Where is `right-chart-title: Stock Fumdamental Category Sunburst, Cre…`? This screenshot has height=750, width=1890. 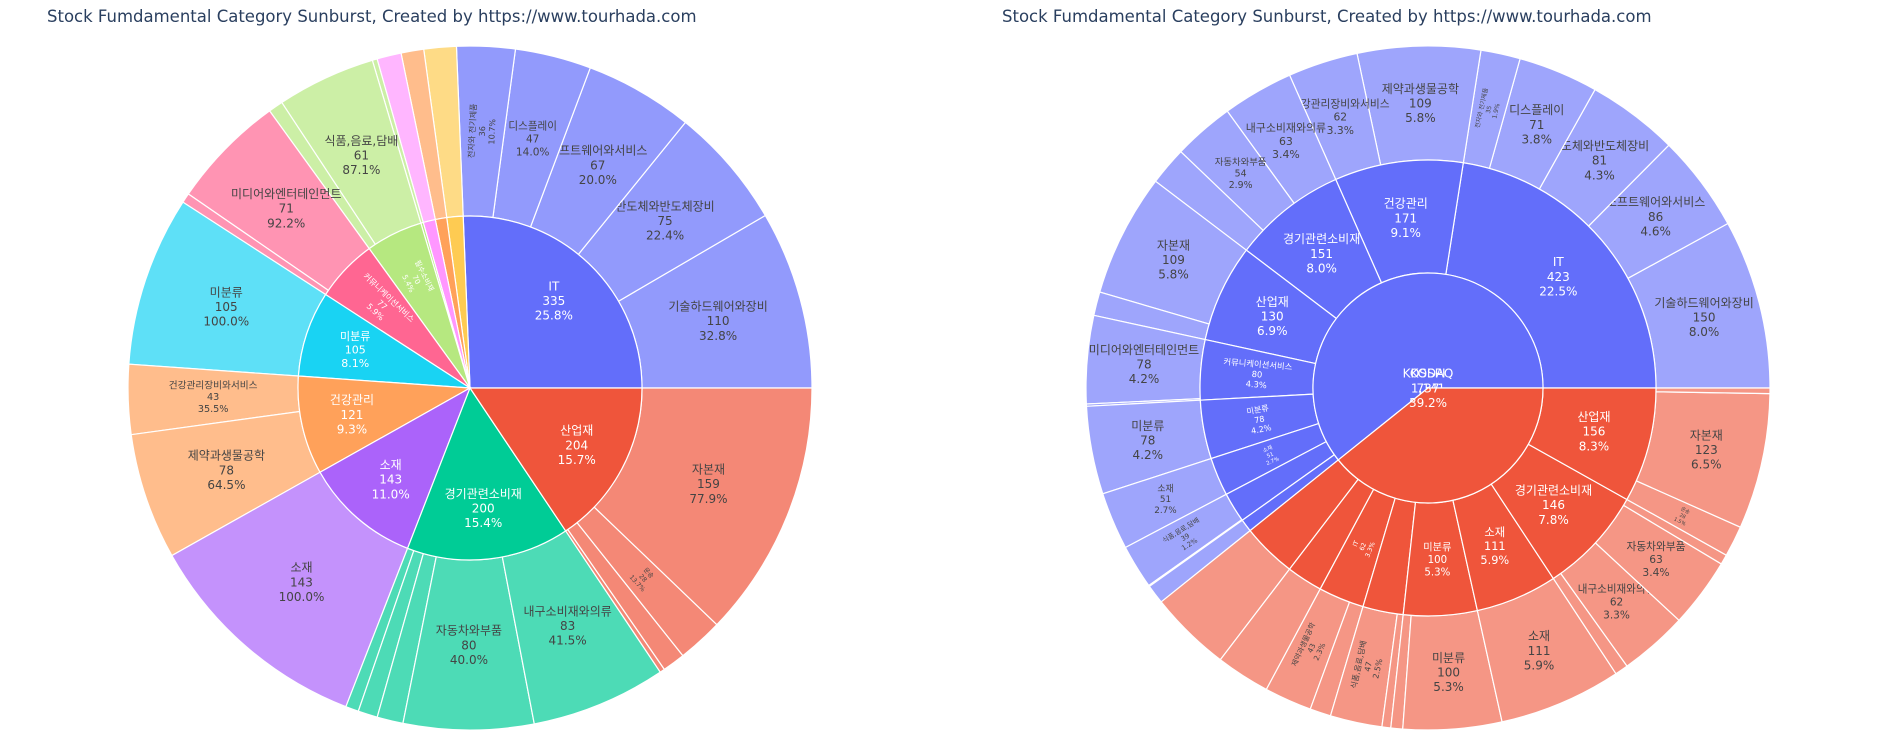 right-chart-title: Stock Fumdamental Category Sunburst, Cre… is located at coordinates (1327, 16).